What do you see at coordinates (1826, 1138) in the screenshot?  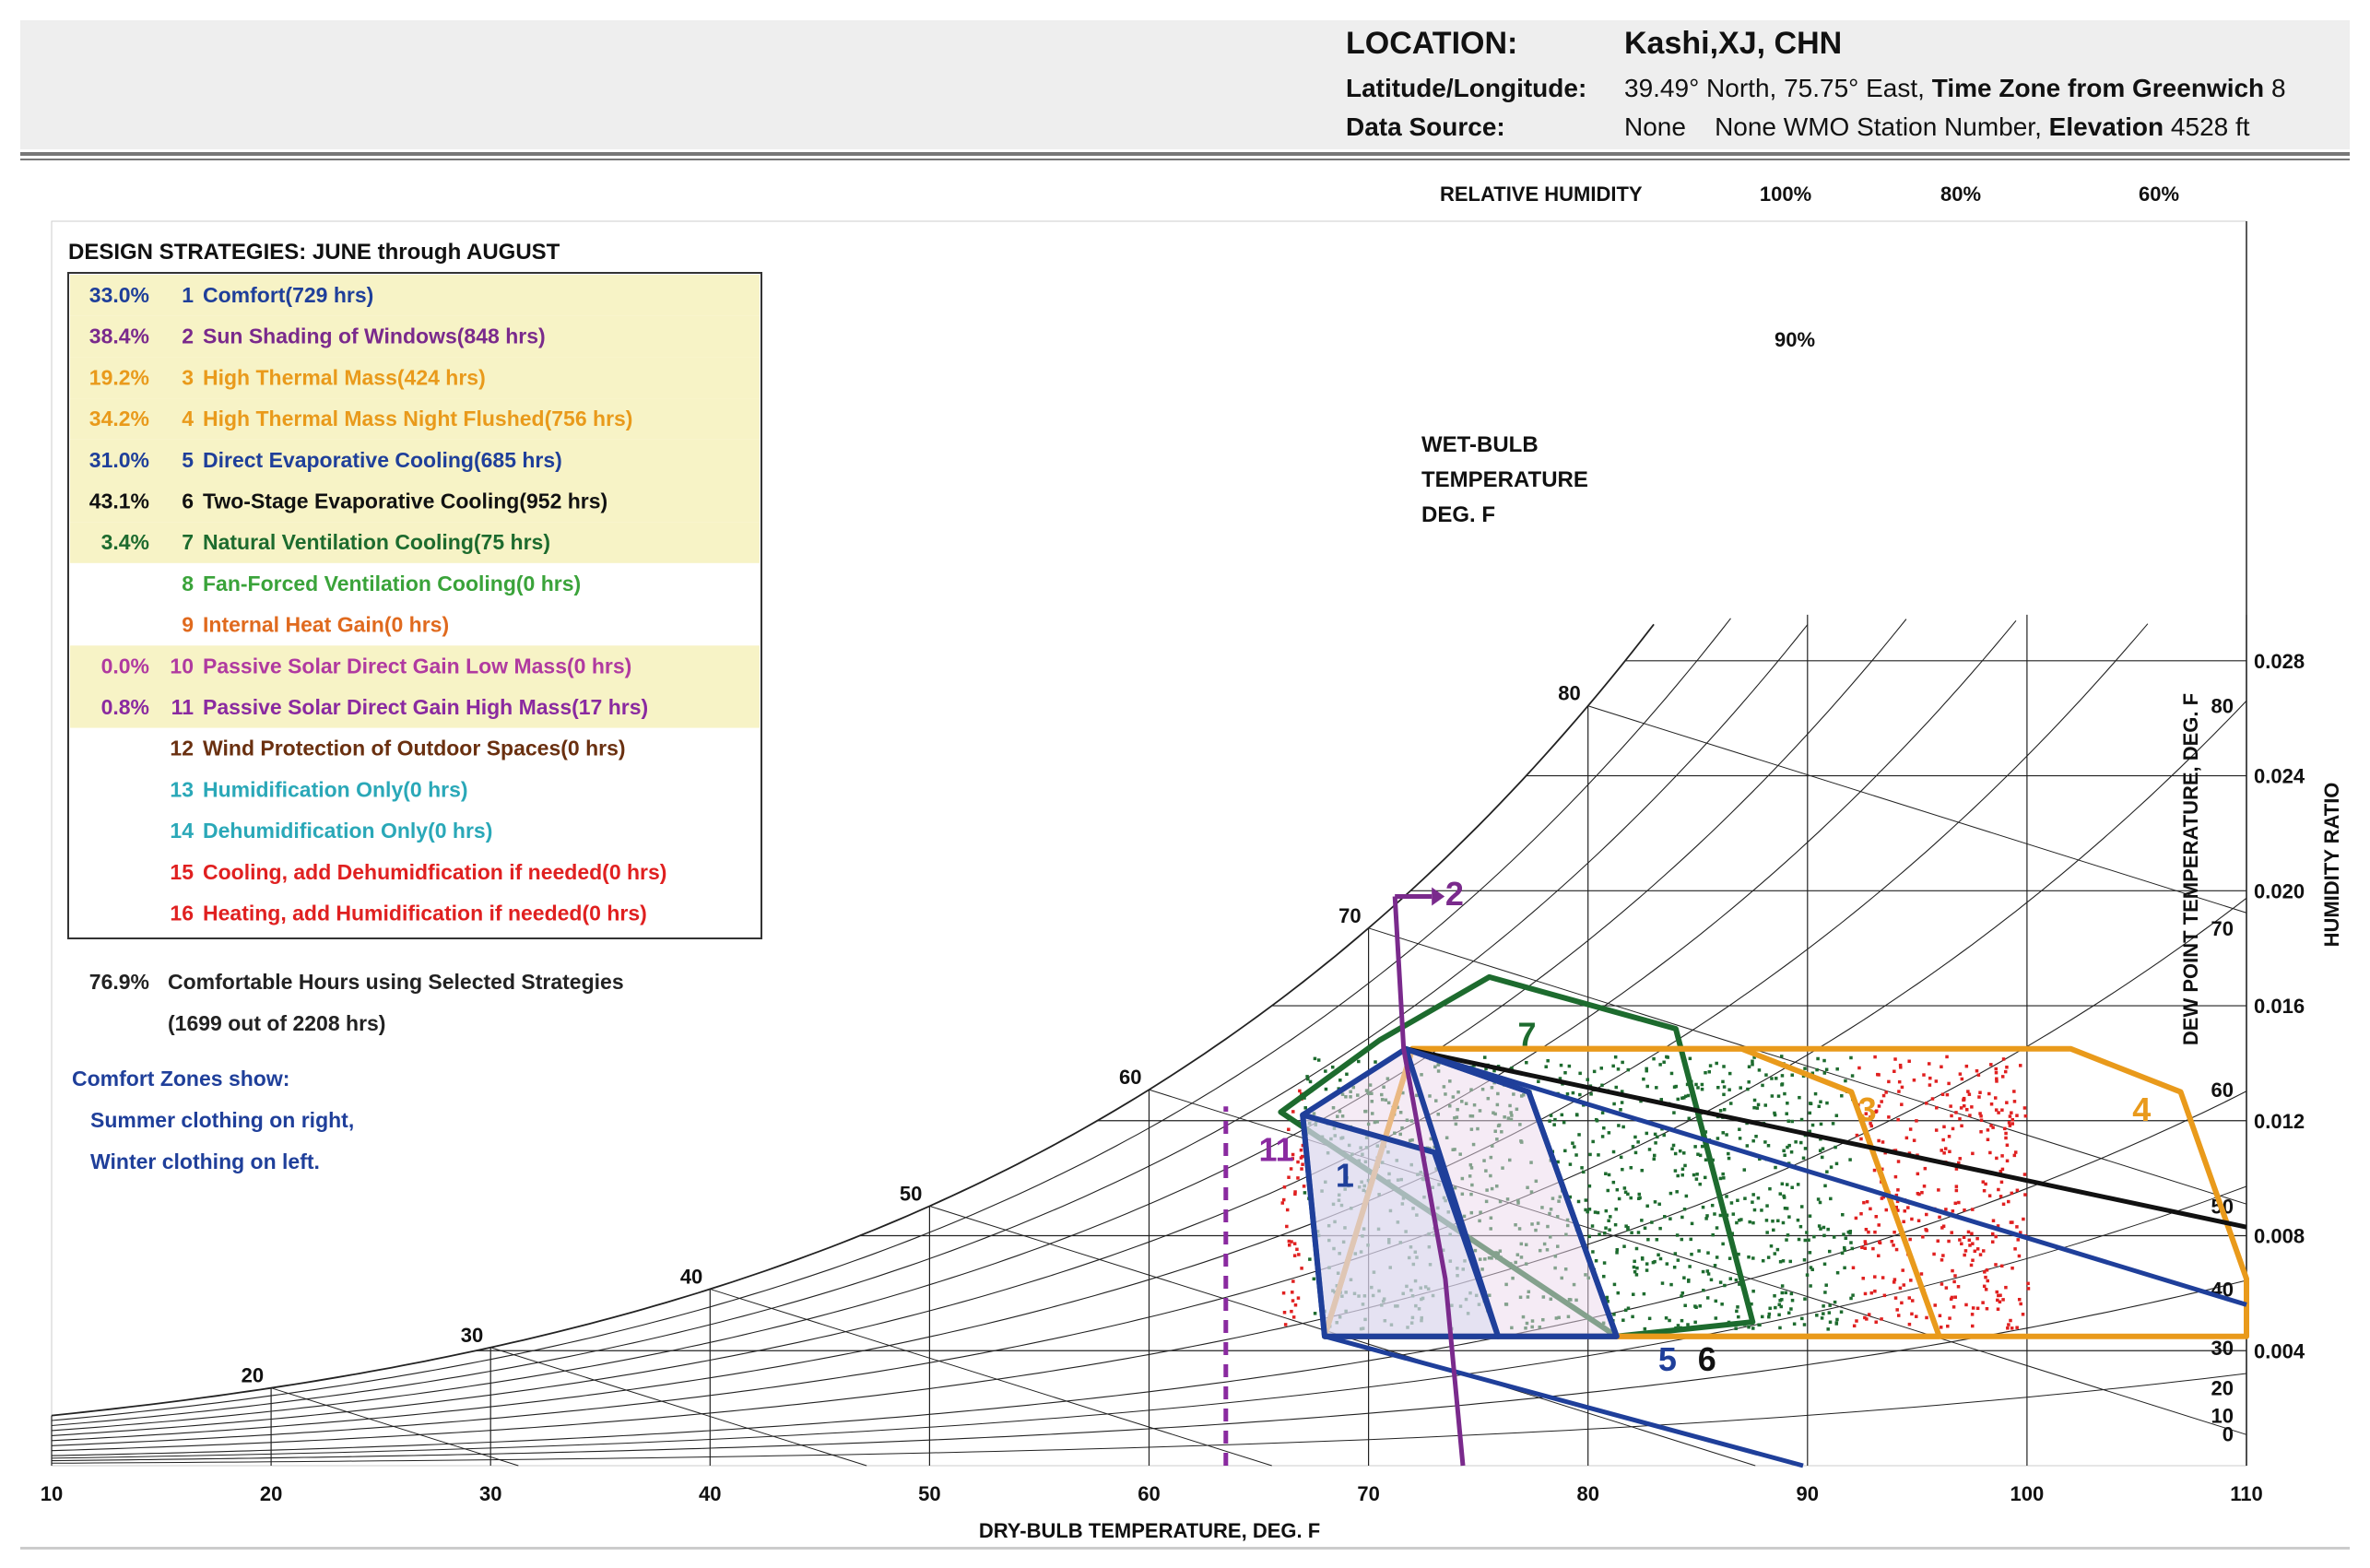 I see `two-stage-evap-line` at bounding box center [1826, 1138].